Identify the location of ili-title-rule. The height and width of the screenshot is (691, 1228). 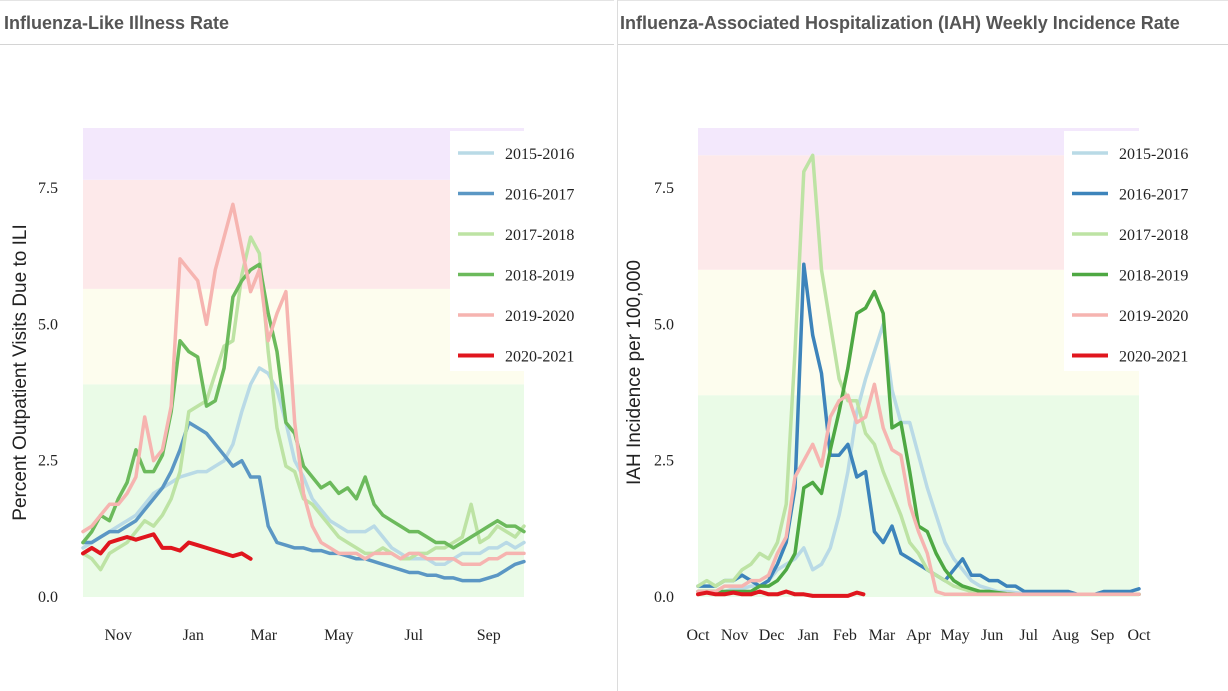
(307, 44).